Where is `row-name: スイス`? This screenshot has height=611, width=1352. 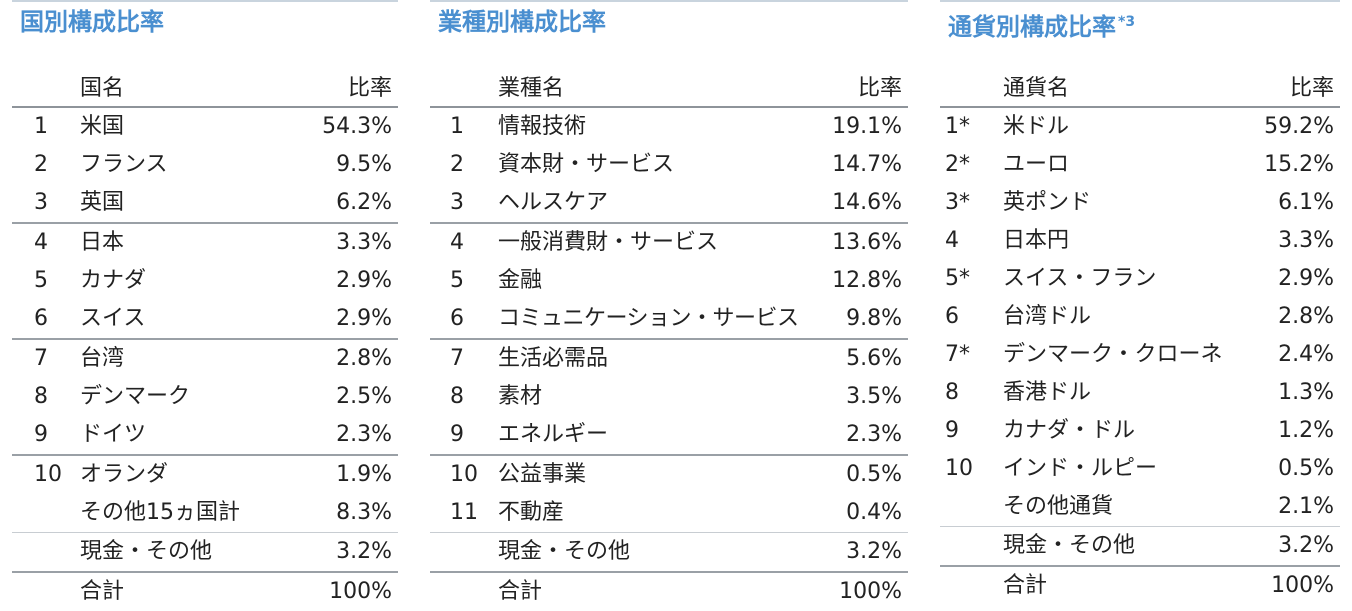 row-name: スイス is located at coordinates (113, 318).